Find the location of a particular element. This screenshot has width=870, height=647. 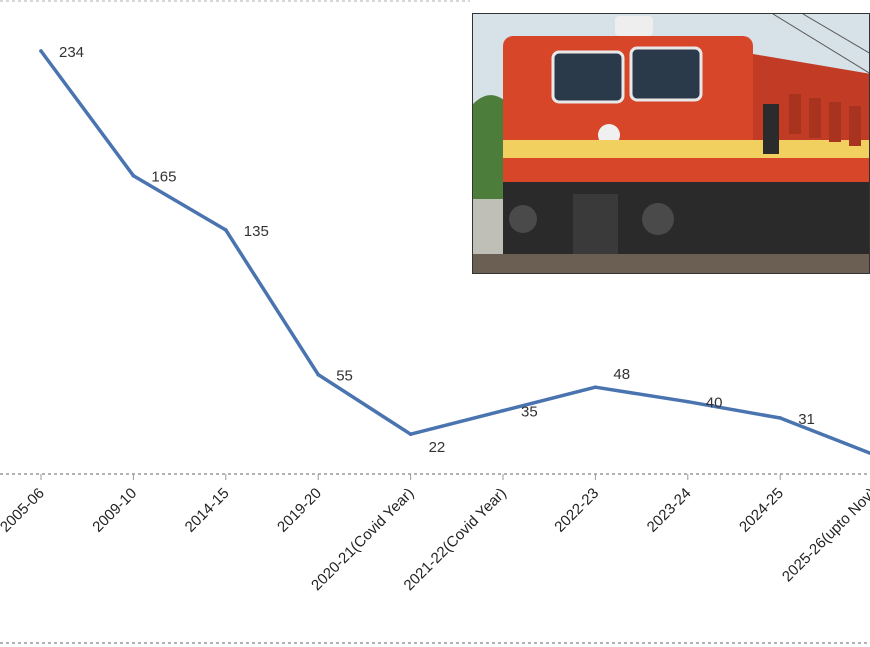

x-axis-ticks is located at coordinates (410, 477).